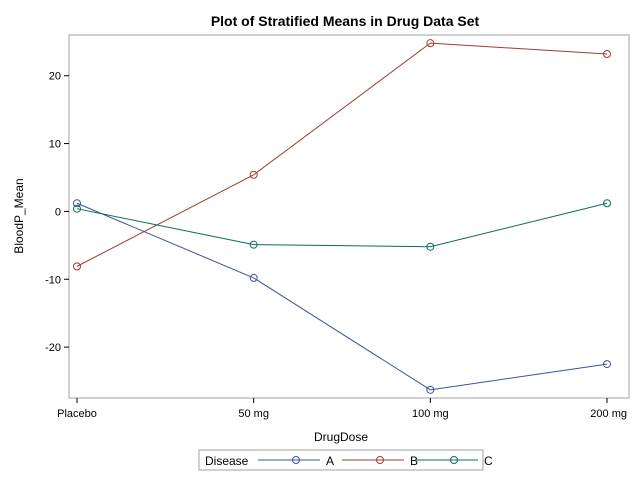 The height and width of the screenshot is (480, 640). I want to click on y-tick-label: 0, so click(58, 212).